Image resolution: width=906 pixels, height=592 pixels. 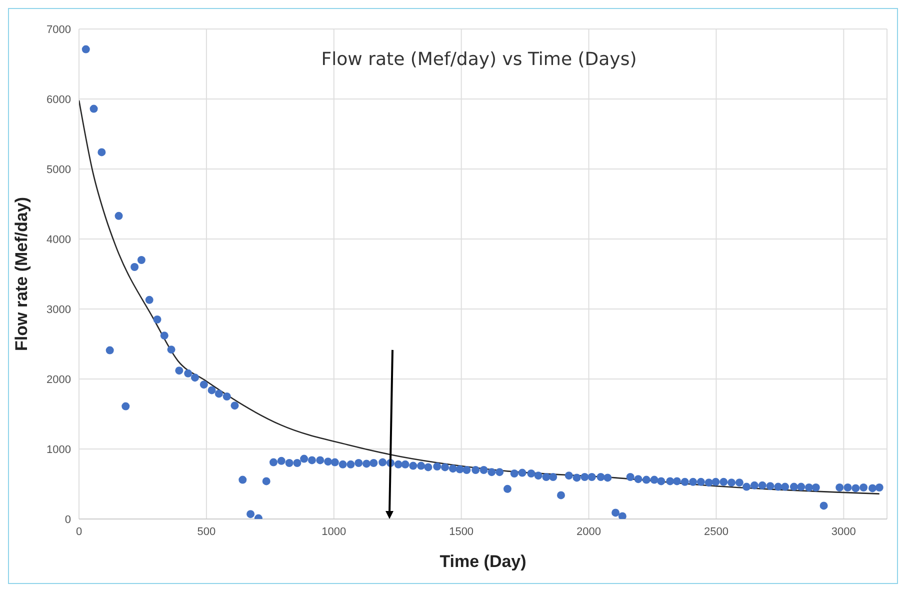 What do you see at coordinates (58, 30) in the screenshot?
I see `y-tick-label: 7000` at bounding box center [58, 30].